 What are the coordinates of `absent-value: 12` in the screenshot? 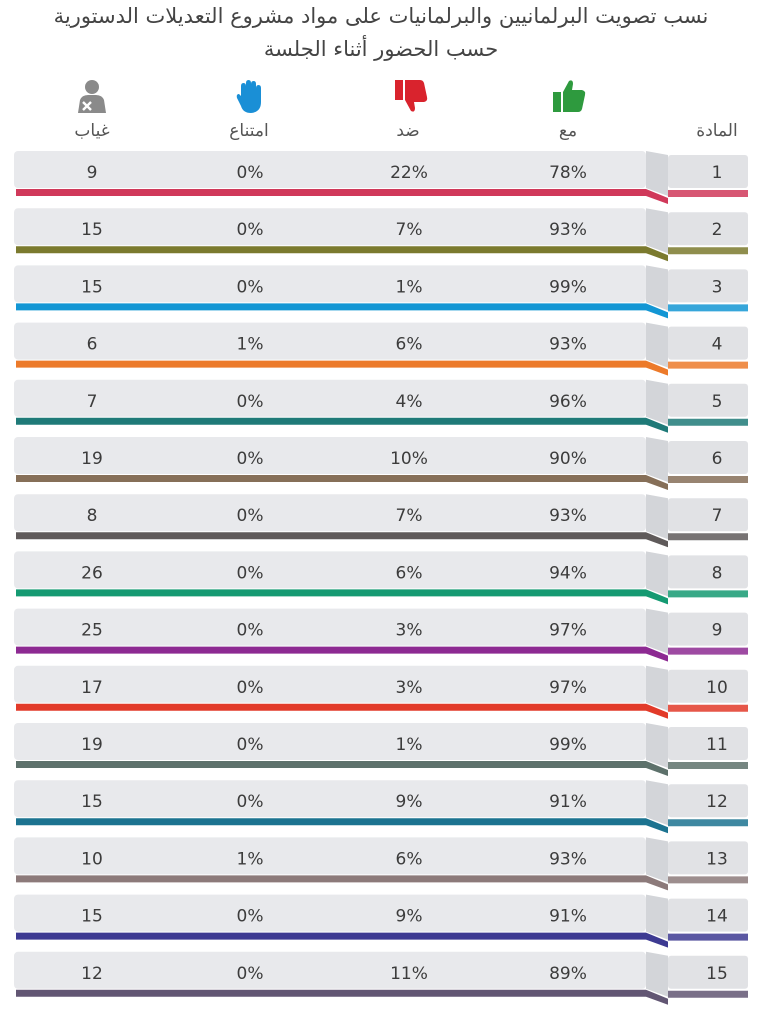 It's located at (92, 974).